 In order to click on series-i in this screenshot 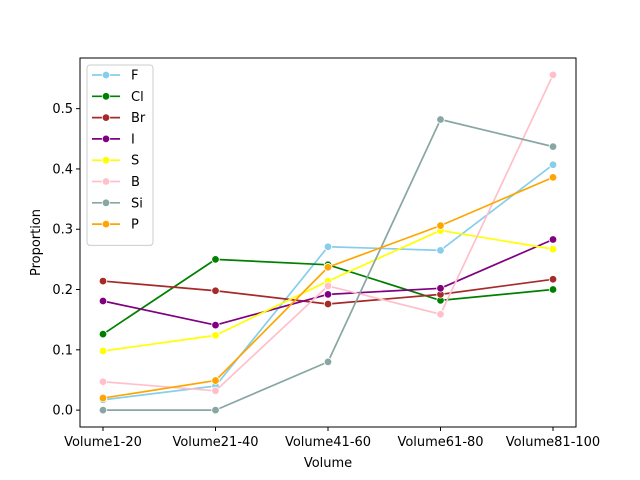, I will do `click(328, 282)`.